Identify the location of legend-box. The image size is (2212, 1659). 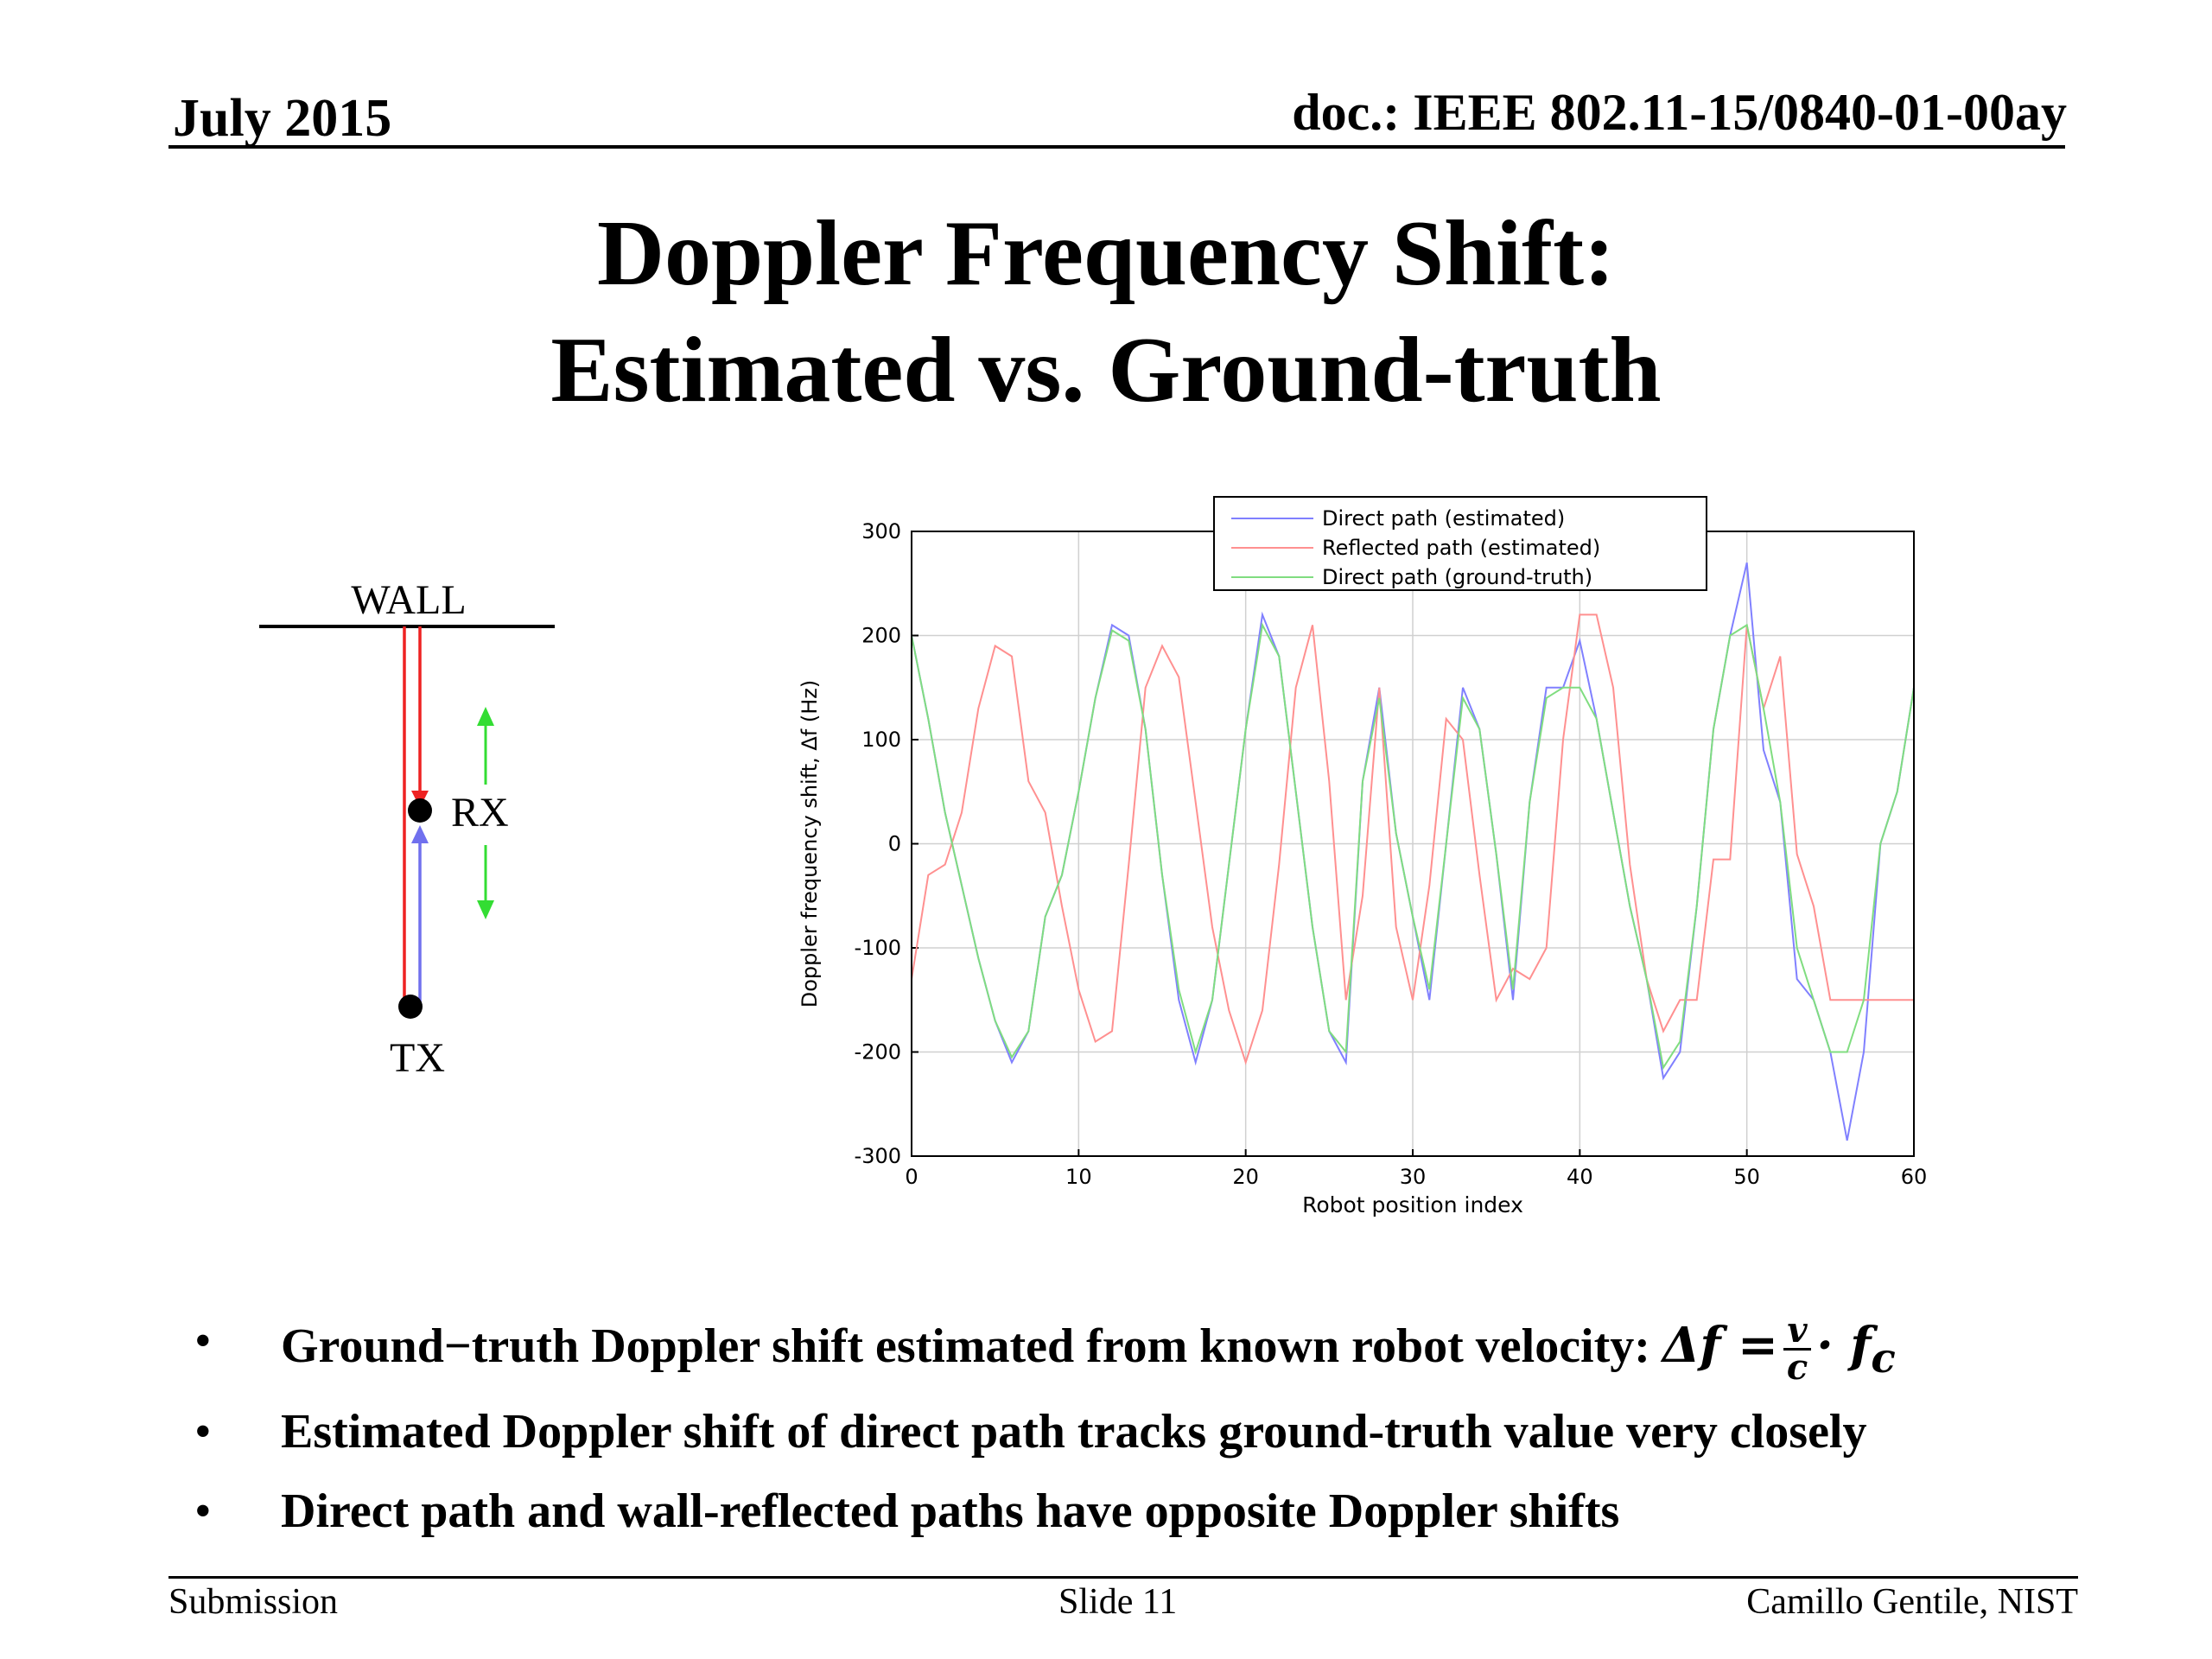
(1460, 543).